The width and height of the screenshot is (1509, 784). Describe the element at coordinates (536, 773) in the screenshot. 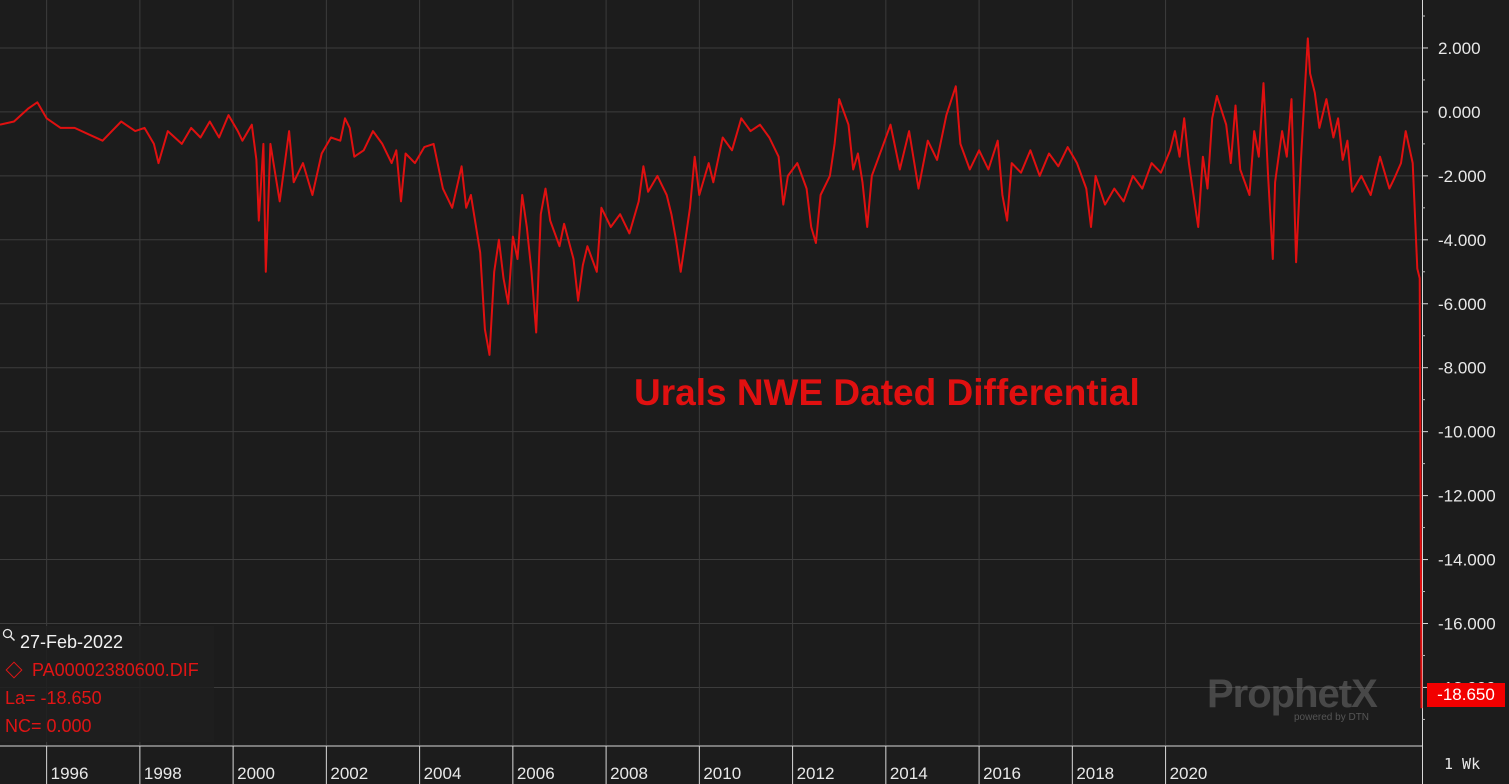

I see `x-tick-label: 2006` at that location.